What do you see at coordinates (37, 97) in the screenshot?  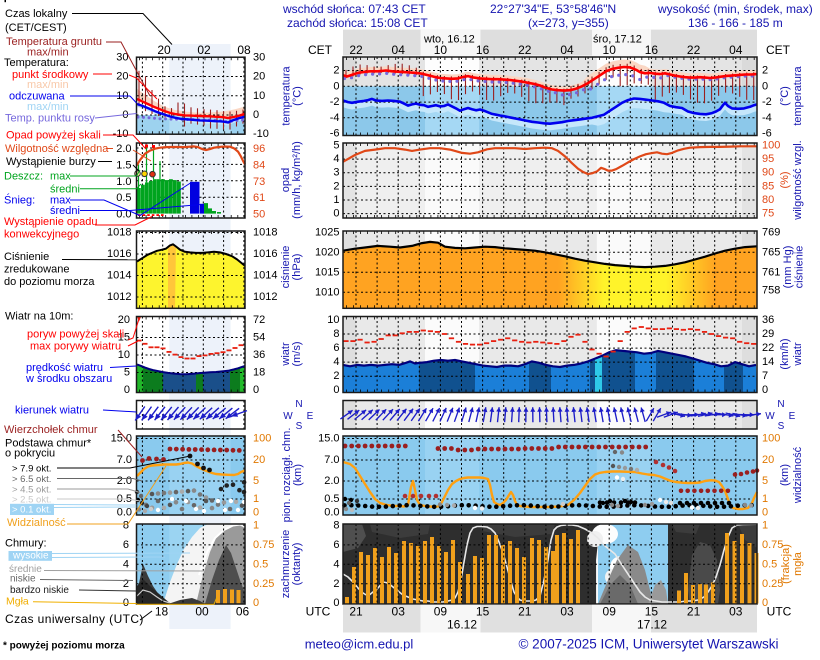 I see `svg-text: odczuwana` at bounding box center [37, 97].